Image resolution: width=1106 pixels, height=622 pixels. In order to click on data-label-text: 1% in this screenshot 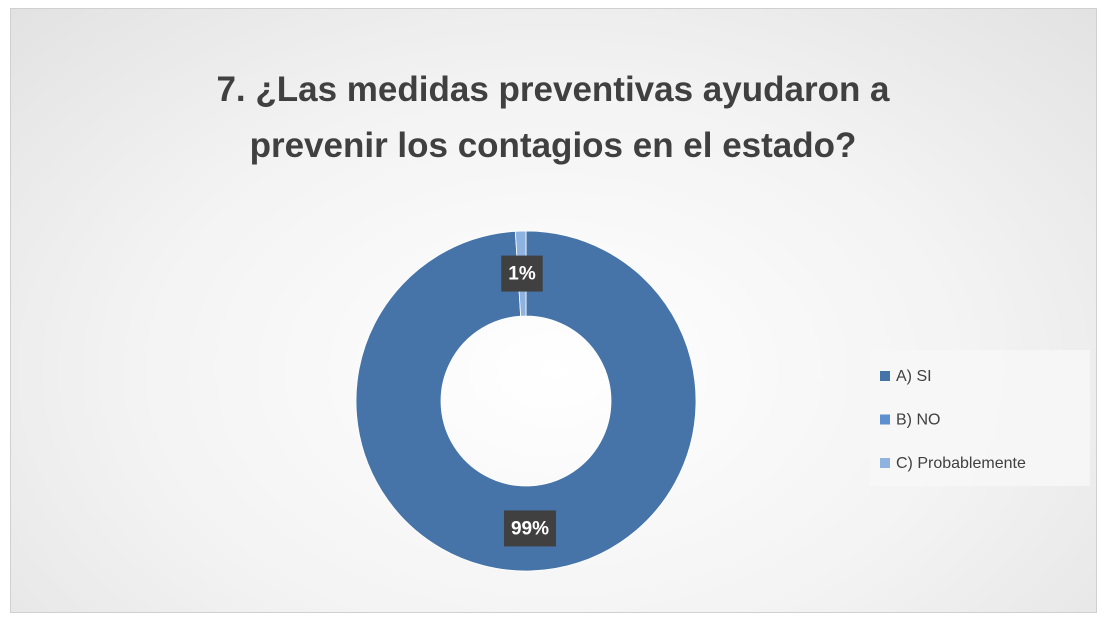, I will do `click(522, 274)`.